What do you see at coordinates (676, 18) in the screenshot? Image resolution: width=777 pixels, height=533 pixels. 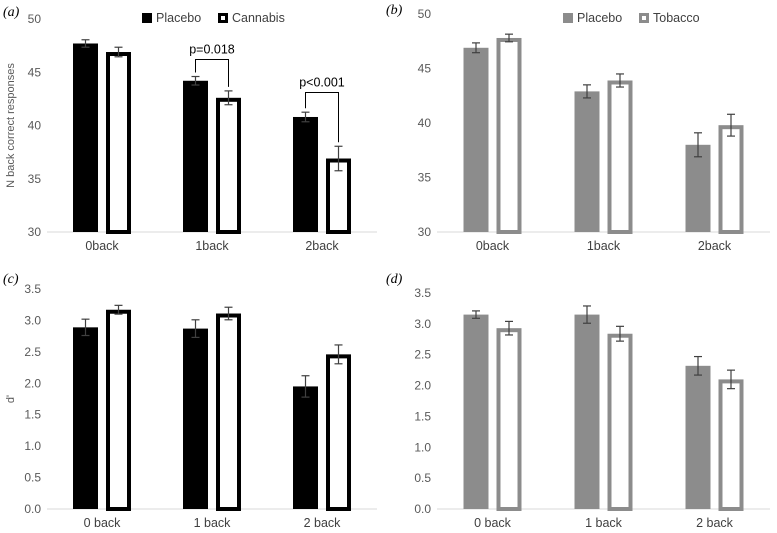 I see `legend-label: Tobacco` at bounding box center [676, 18].